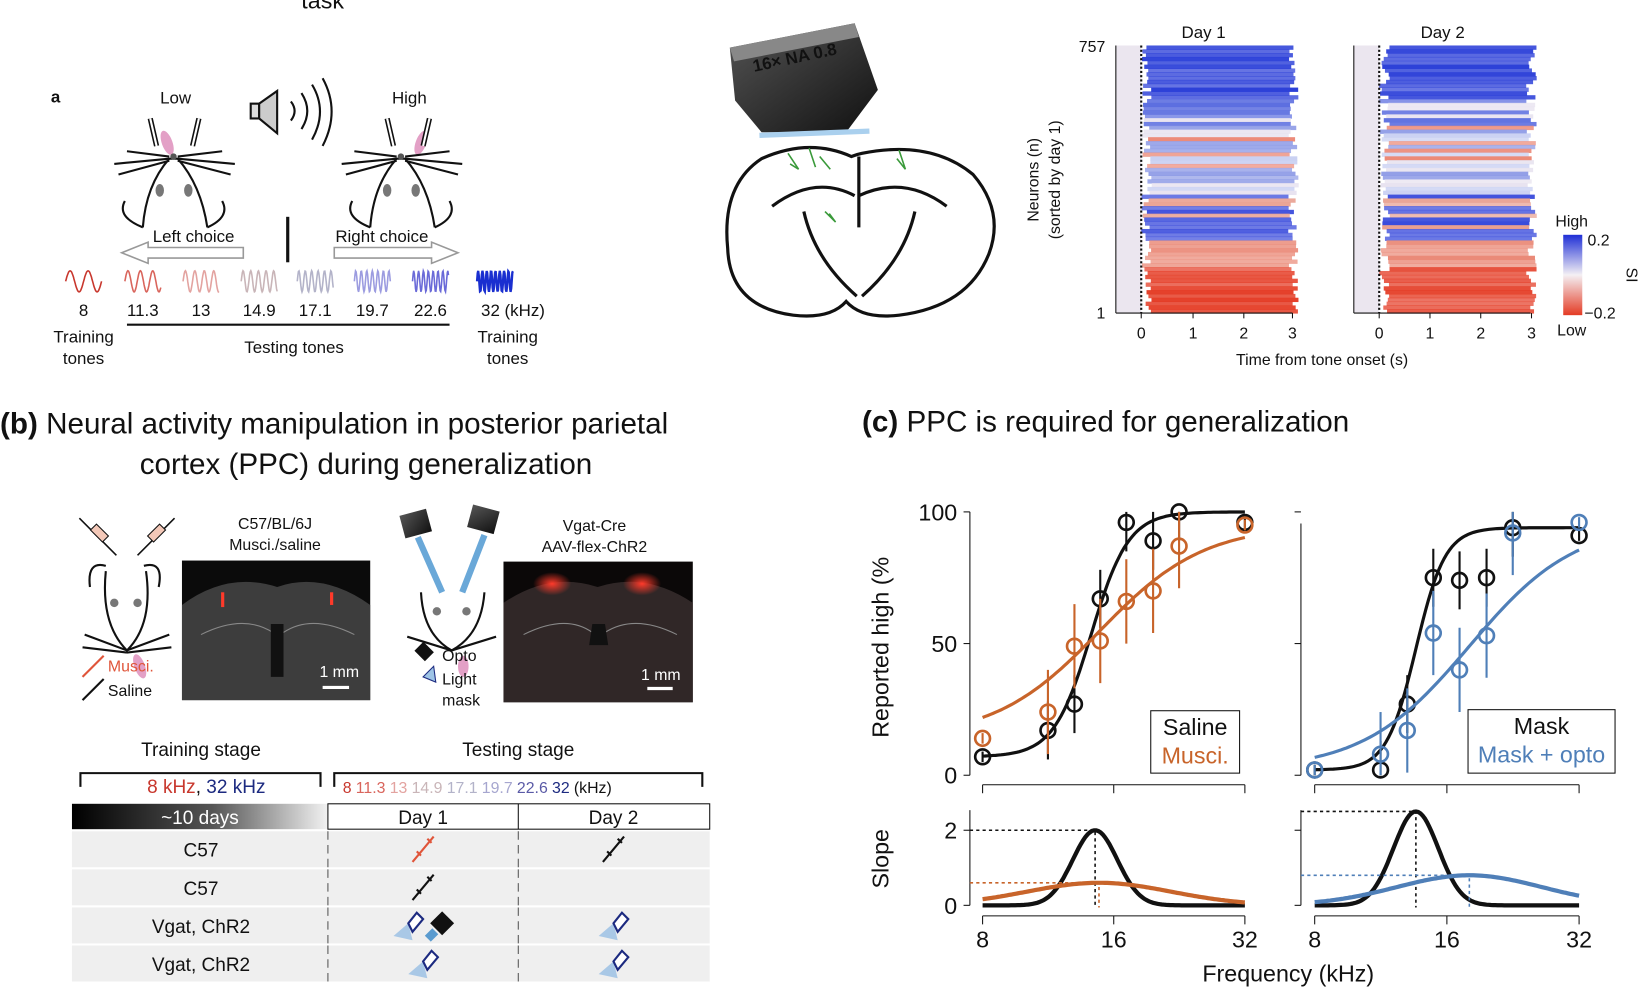 The image size is (1650, 996). I want to click on heatmap-baseline, so click(1366, 179).